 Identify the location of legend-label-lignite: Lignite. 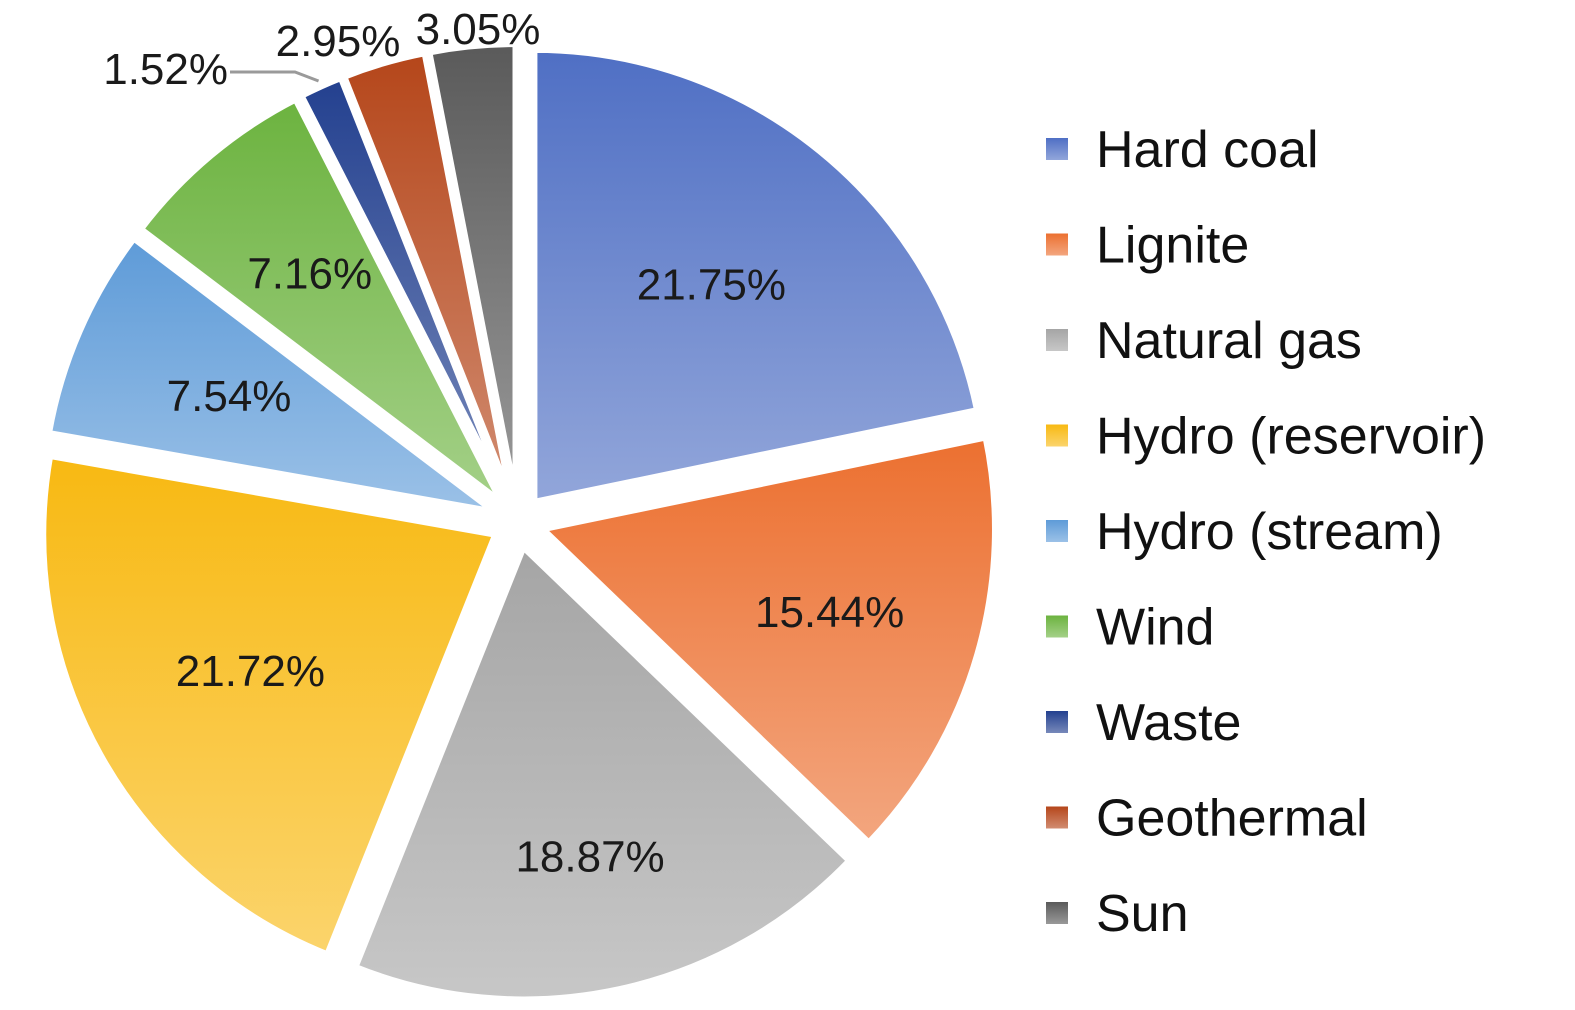
(1172, 246).